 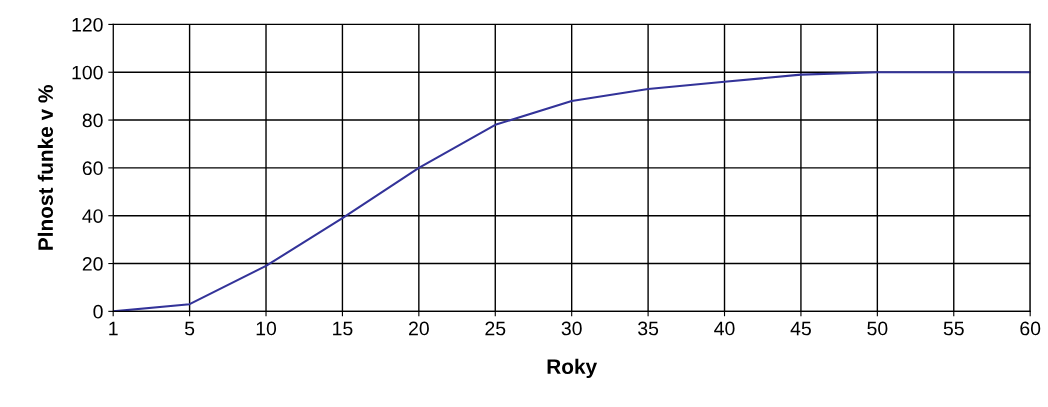 I want to click on x-tick-label: 25, so click(x=495, y=328).